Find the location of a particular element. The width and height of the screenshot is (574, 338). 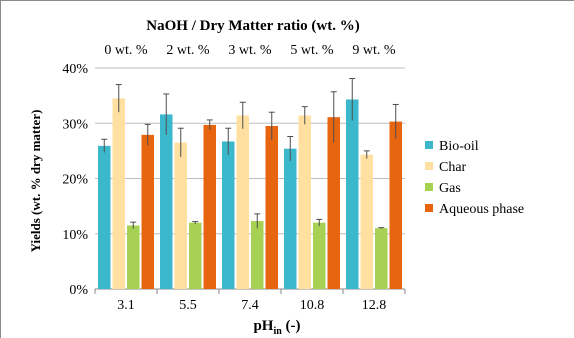

top-category-label: 3 wt. % is located at coordinates (250, 50).